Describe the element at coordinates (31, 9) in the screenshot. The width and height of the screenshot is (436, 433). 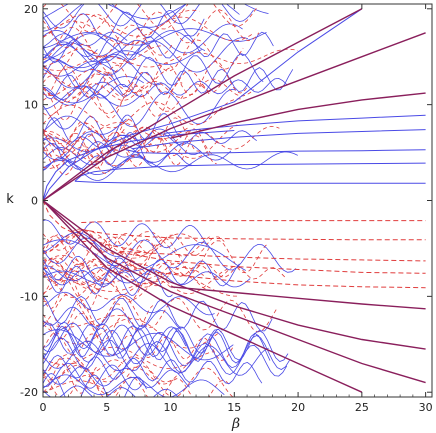
I see `y-tick-label: 20` at that location.